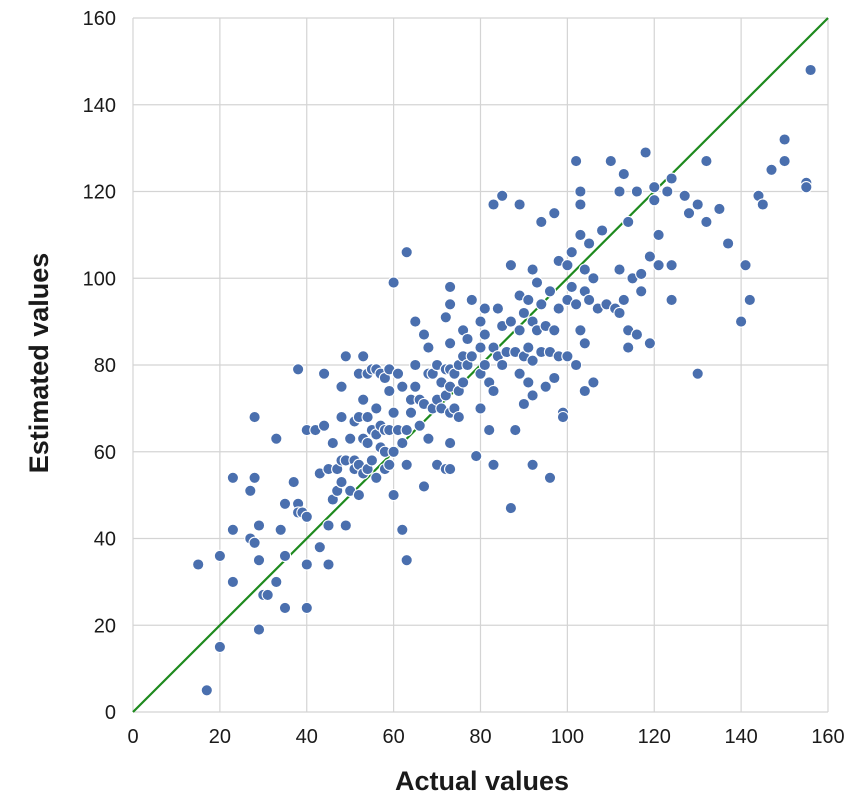  What do you see at coordinates (654, 737) in the screenshot?
I see `x-tick-label: 120` at bounding box center [654, 737].